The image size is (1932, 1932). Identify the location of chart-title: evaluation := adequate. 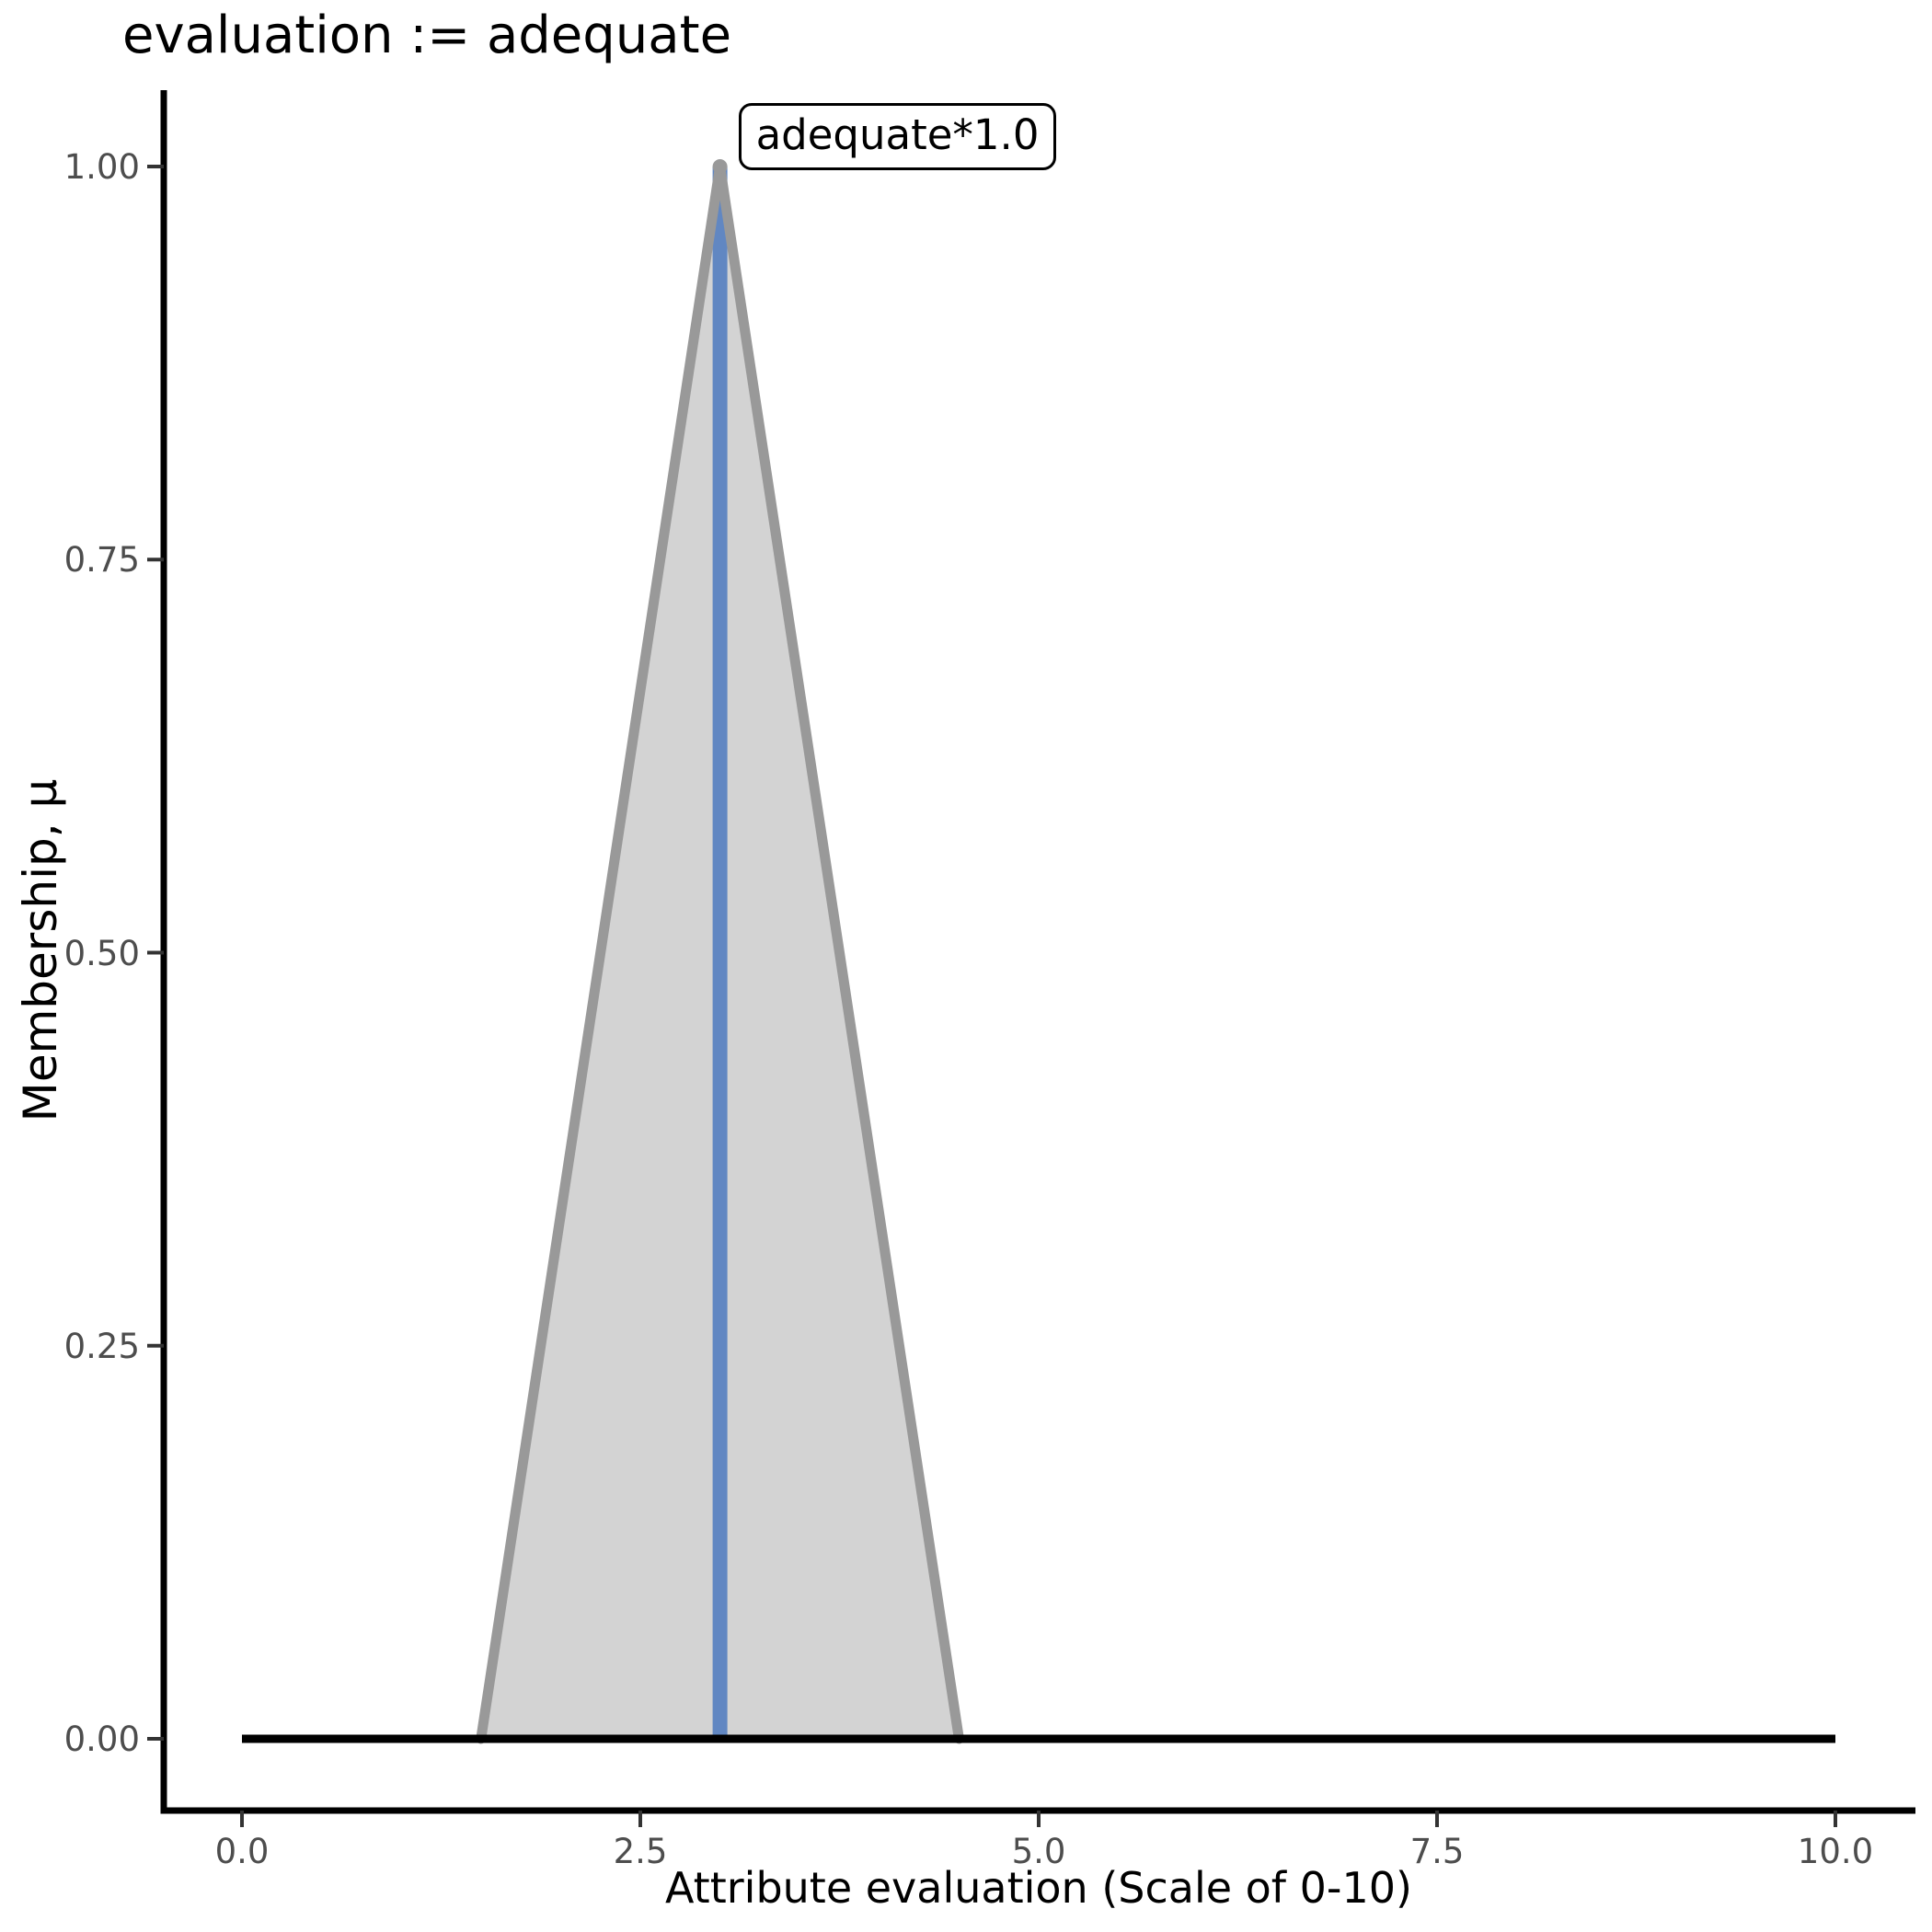
(427, 35).